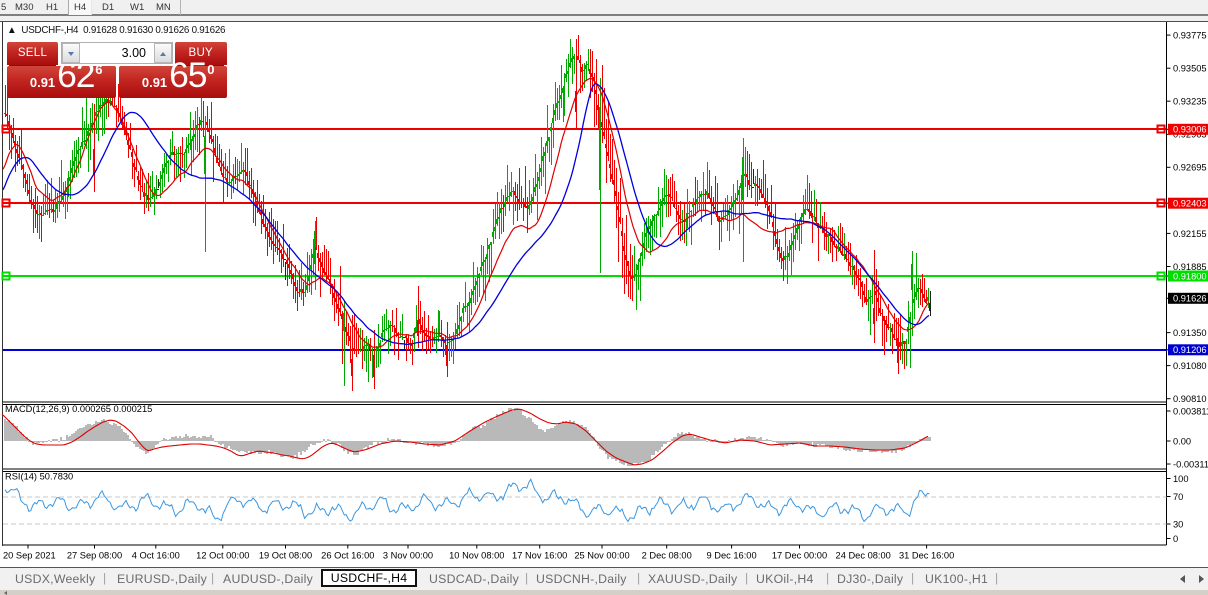 This screenshot has height=595, width=1208. I want to click on svg-text: RSI(14) 50.7830, so click(39, 477).